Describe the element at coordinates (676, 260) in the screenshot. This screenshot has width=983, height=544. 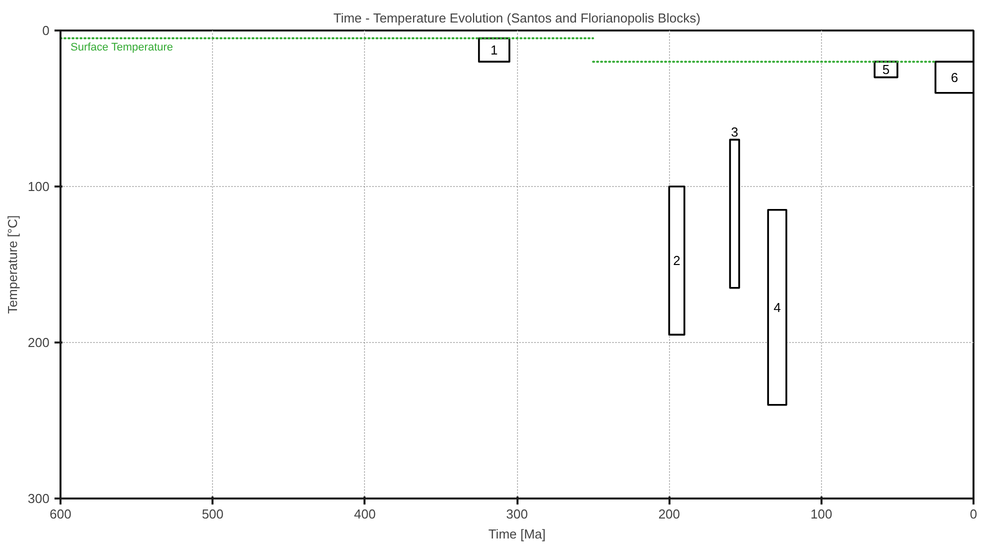
I see `legend-label: 2` at that location.